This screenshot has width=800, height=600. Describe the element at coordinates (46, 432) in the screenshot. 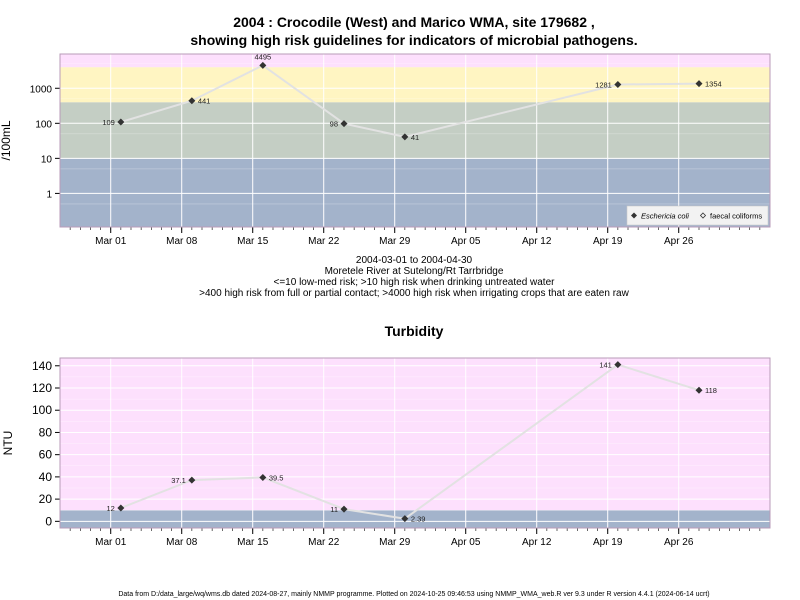

I see `y-tick-label: 80` at that location.